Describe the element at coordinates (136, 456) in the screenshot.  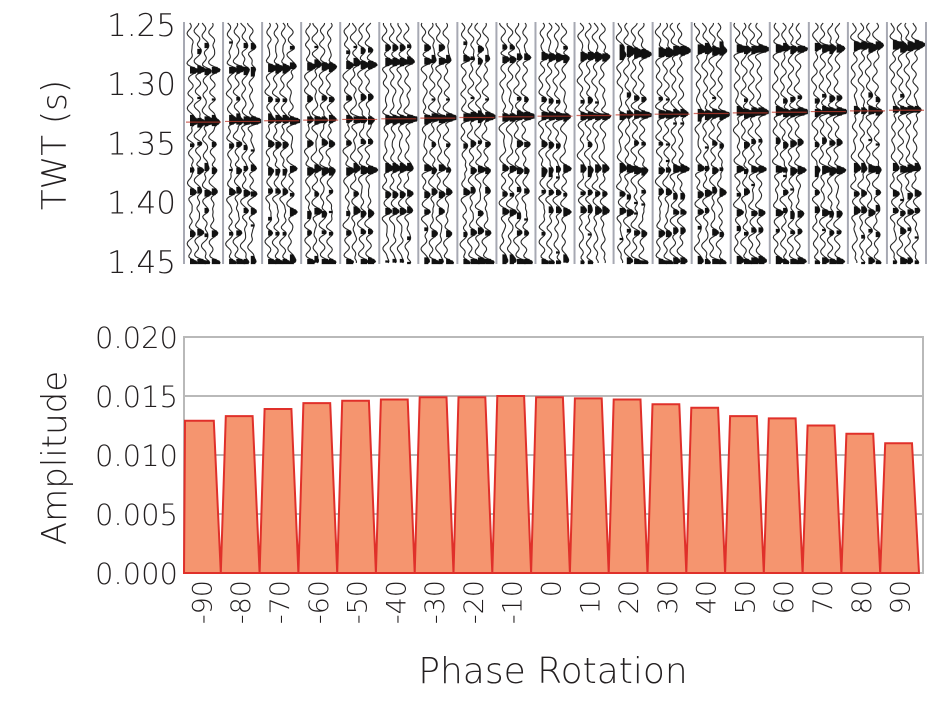
I see `amplitude-y-ticks: 0.000 0.005 0.010 0.015 0.020` at that location.